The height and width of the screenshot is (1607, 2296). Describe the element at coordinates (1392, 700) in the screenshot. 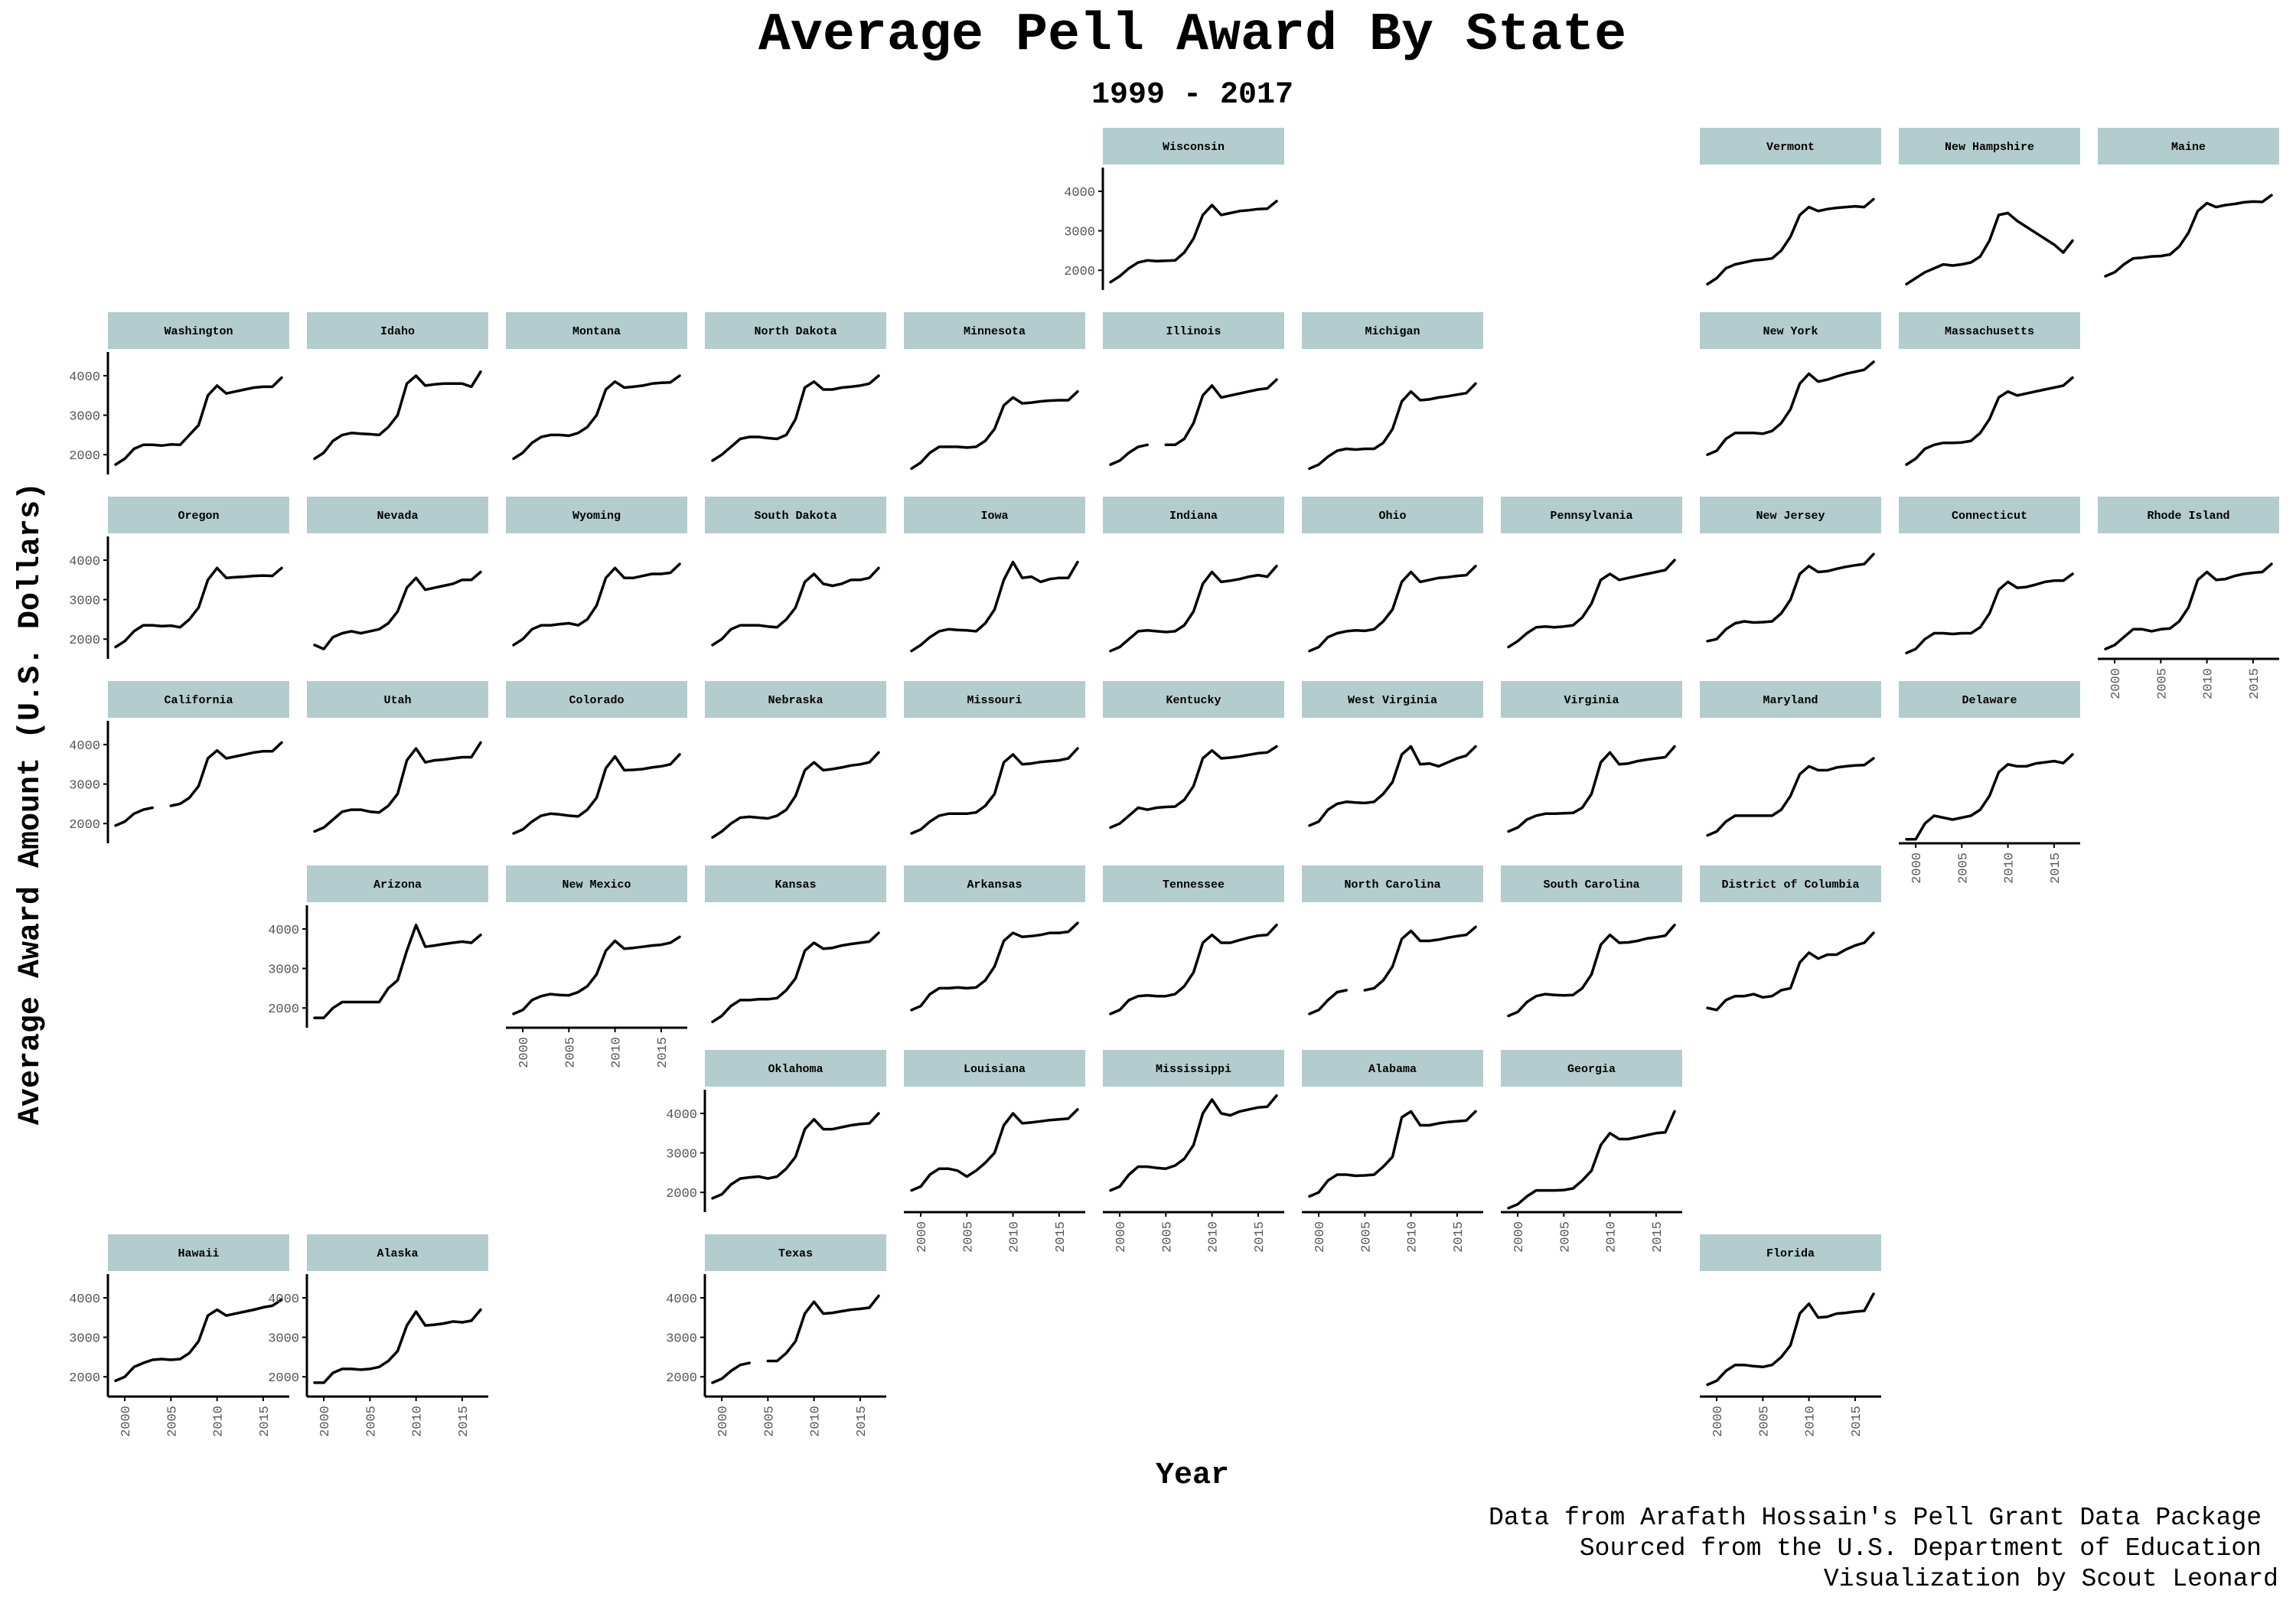

I see `panel-label: West Virginia` at that location.